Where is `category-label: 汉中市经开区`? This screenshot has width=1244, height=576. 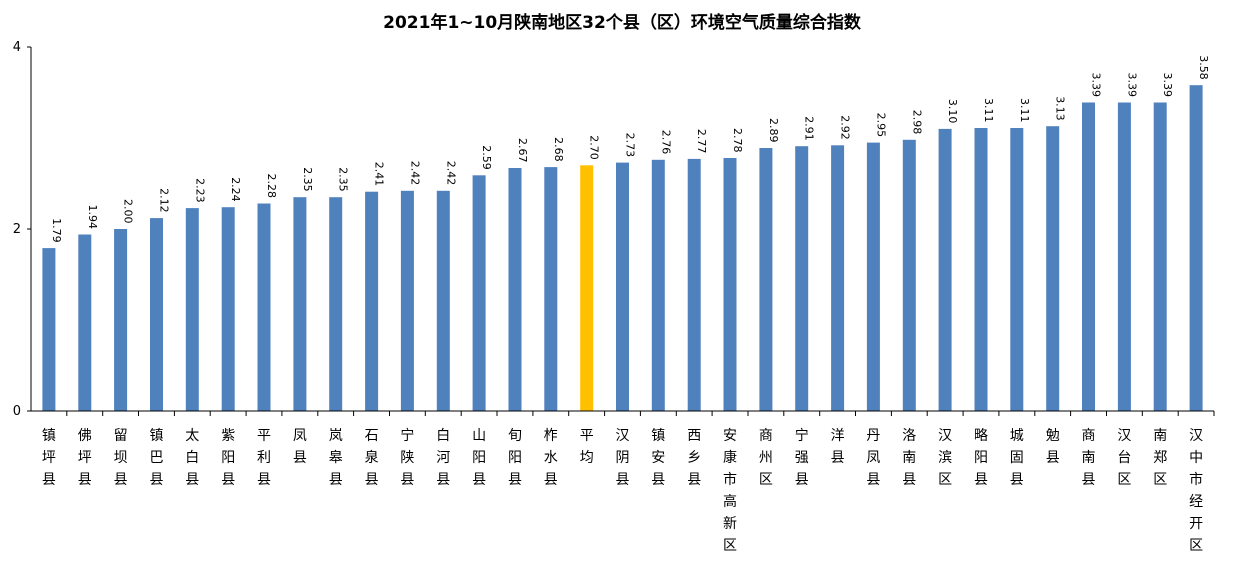 category-label: 汉中市经开区 is located at coordinates (1196, 491).